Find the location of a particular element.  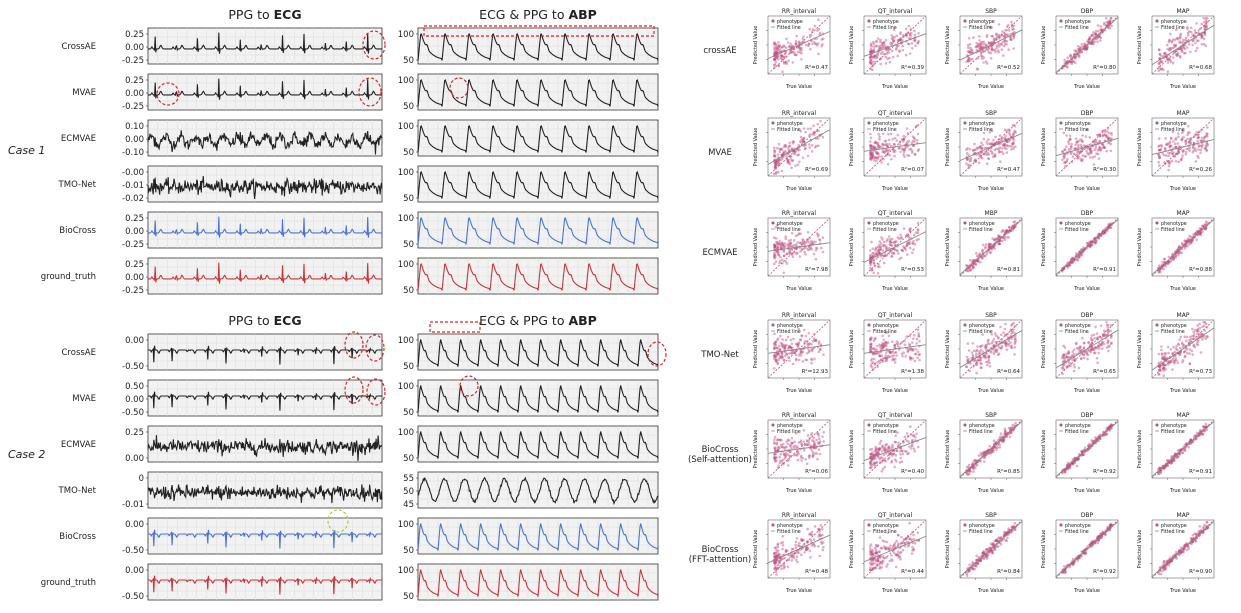

x-axis-label: True Value is located at coordinates (894, 87).